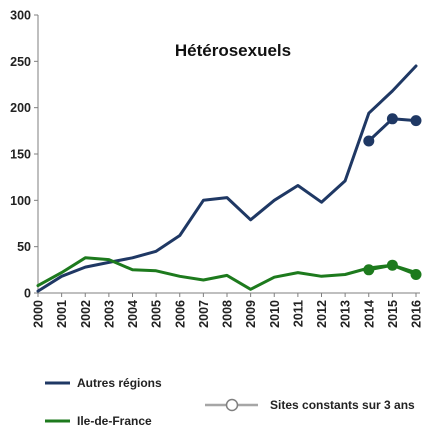 This screenshot has width=435, height=436. I want to click on legend-label-autres-regions: Autres régions, so click(119, 383).